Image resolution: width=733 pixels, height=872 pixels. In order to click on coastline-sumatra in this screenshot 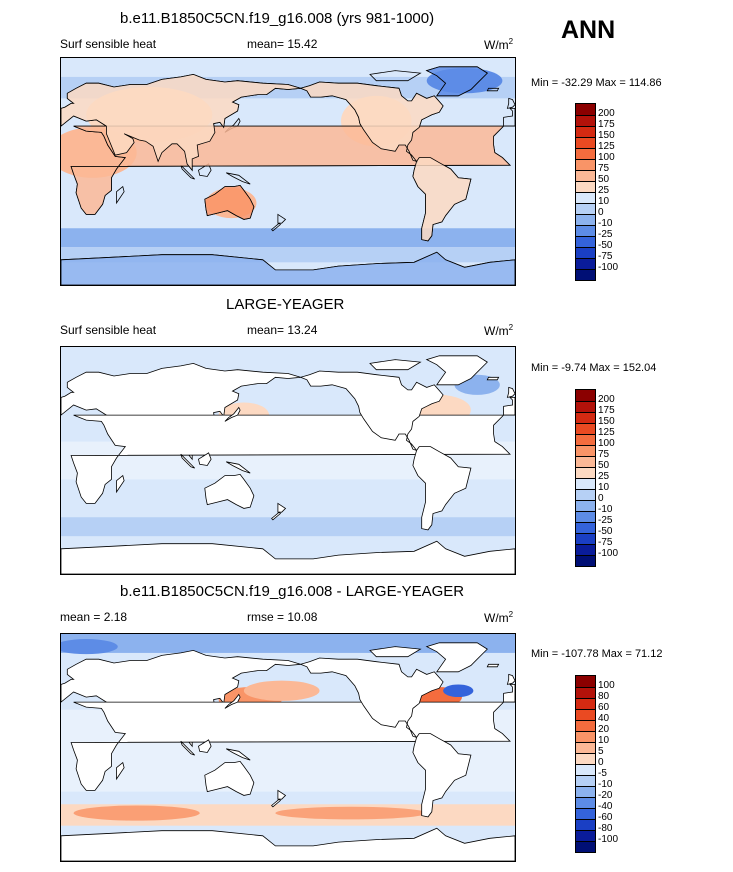, I will do `click(187, 461)`.